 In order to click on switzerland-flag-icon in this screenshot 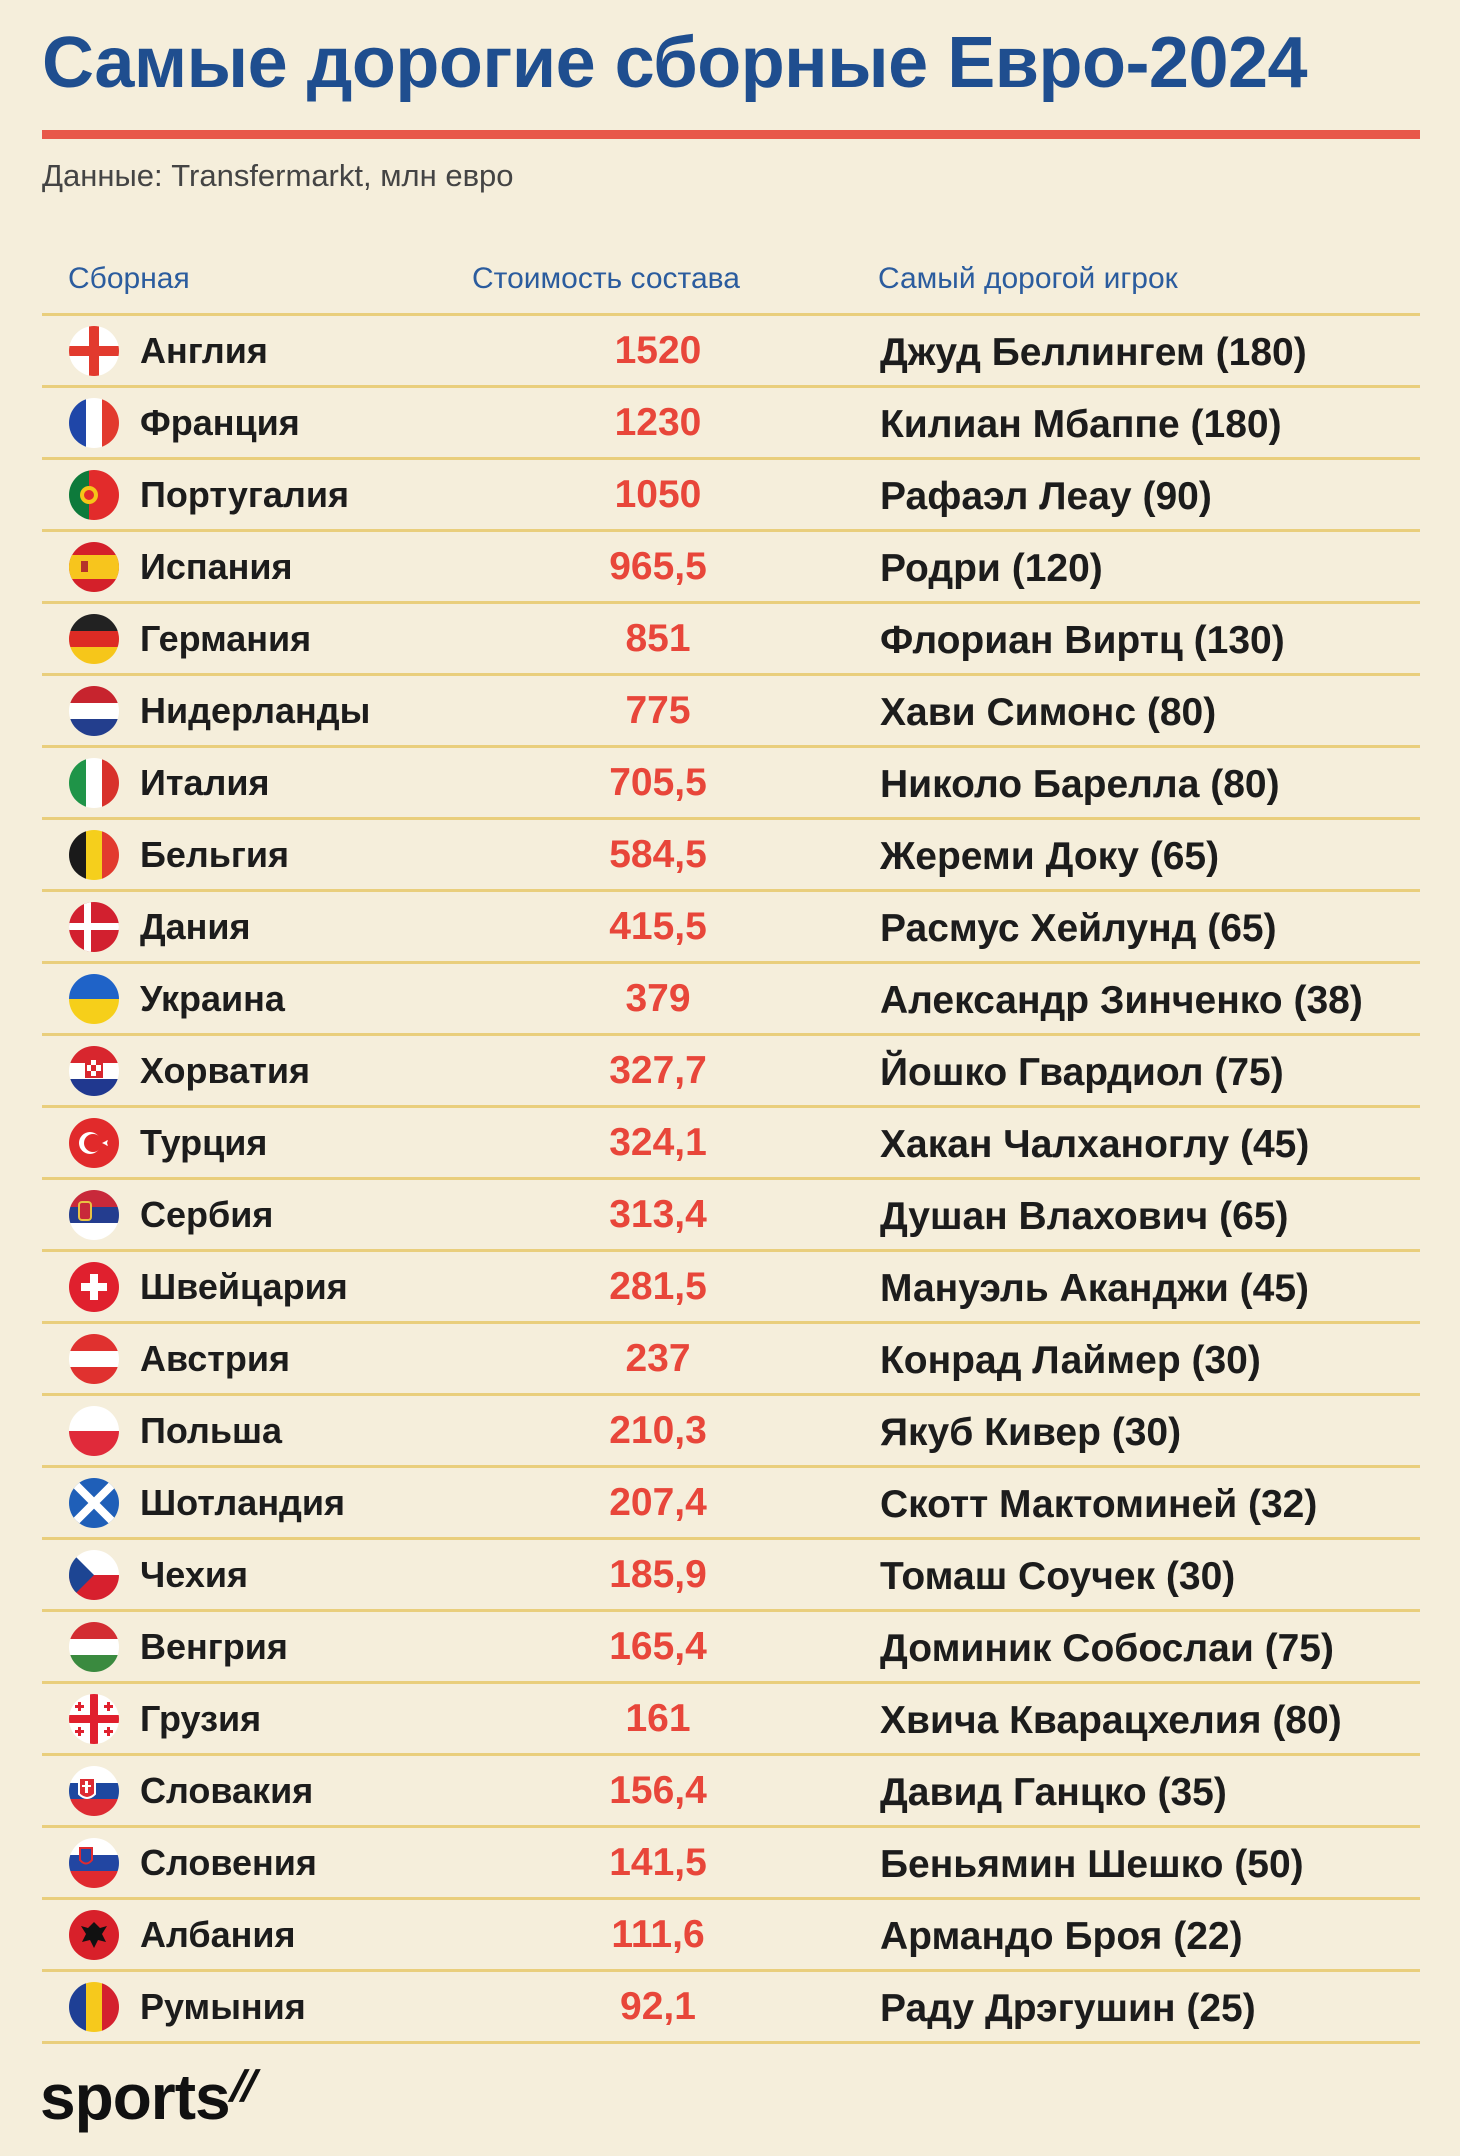, I will do `click(94, 1287)`.